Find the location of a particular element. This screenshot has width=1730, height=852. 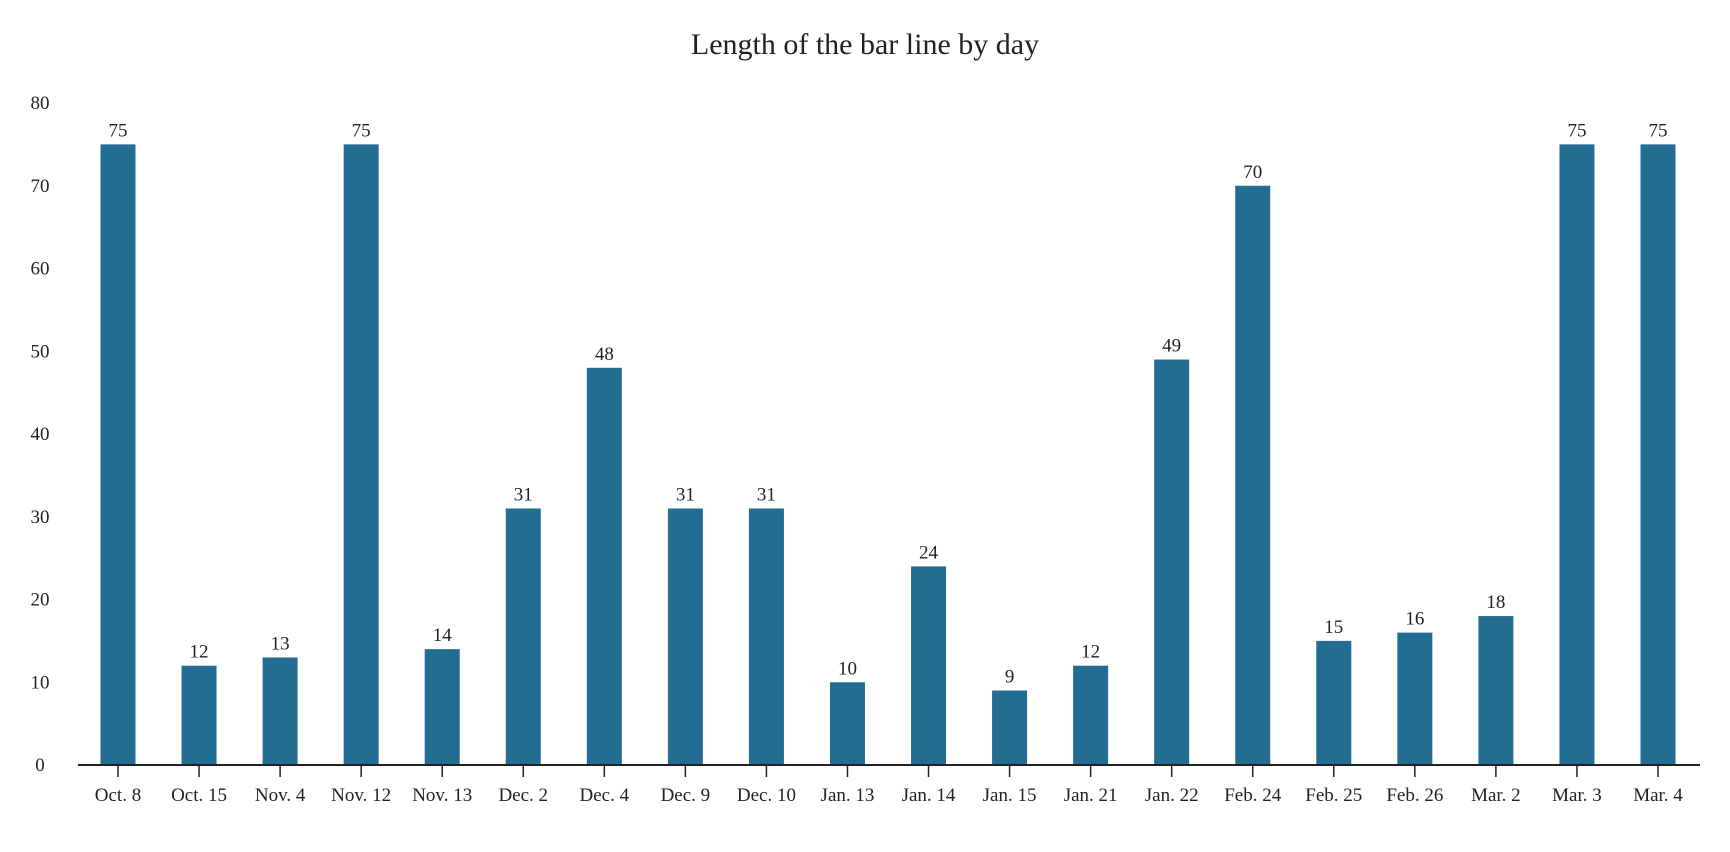

x-tick-label: Nov. 4 is located at coordinates (280, 795).